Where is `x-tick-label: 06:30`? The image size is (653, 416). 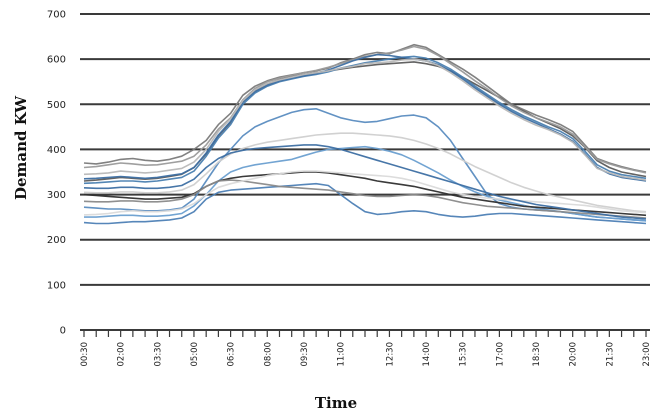
x-tick-label: 06:30 is located at coordinates (232, 354).